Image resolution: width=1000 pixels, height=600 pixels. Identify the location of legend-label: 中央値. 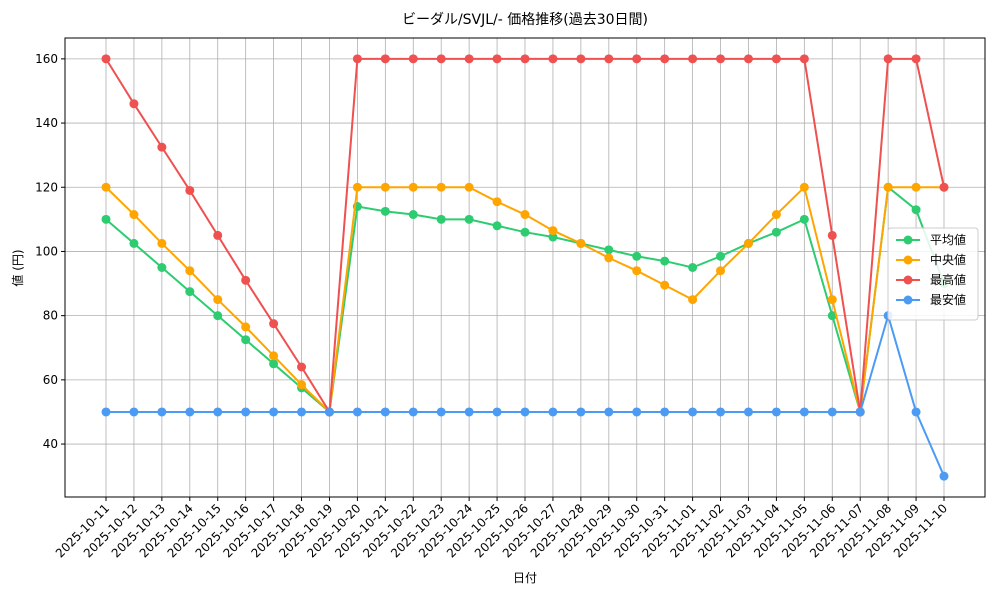
(948, 259).